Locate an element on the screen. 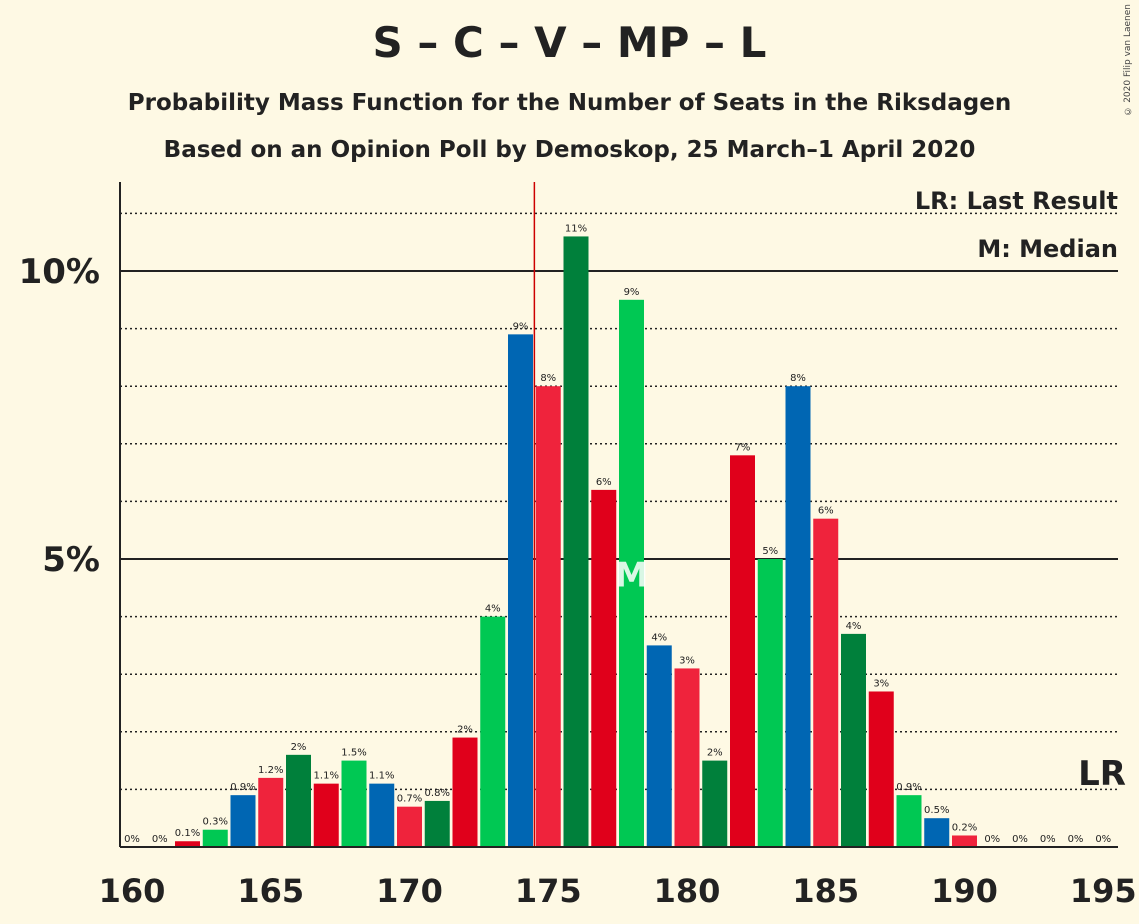 This screenshot has height=924, width=1139. bar-label-170: 0.7% is located at coordinates (409, 799).